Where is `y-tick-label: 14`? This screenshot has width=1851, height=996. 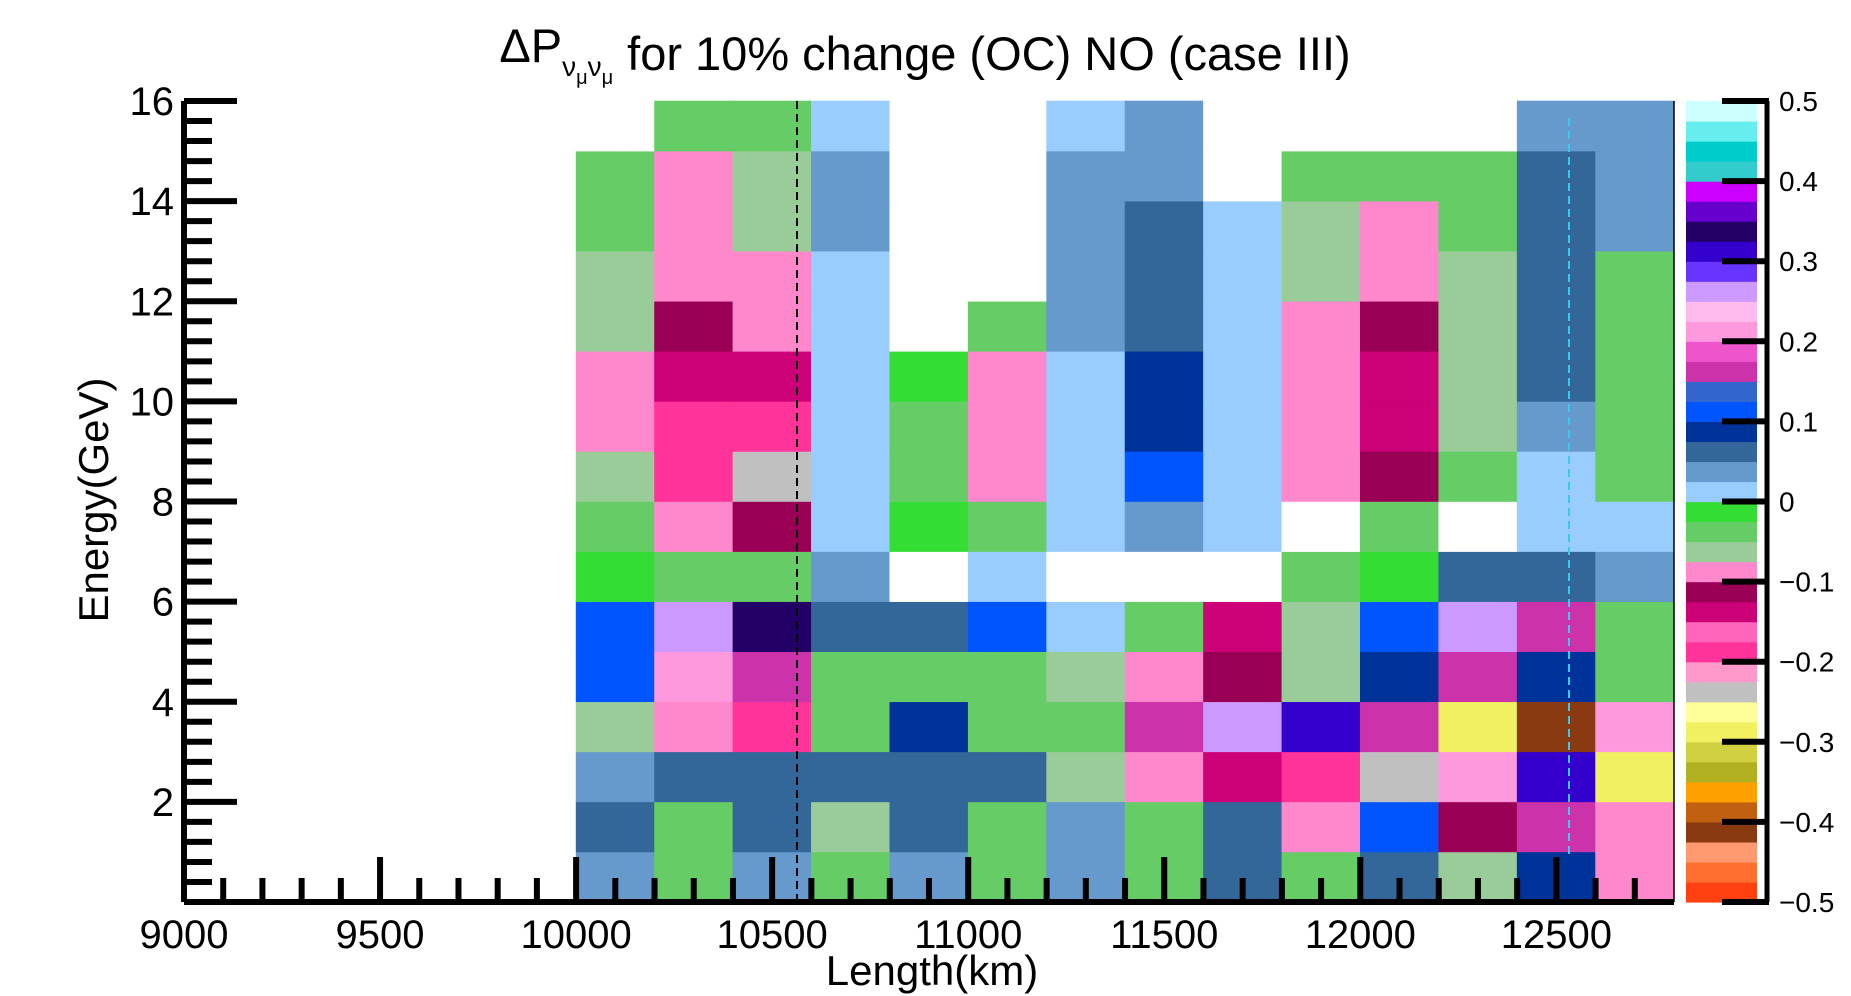
y-tick-label: 14 is located at coordinates (152, 202).